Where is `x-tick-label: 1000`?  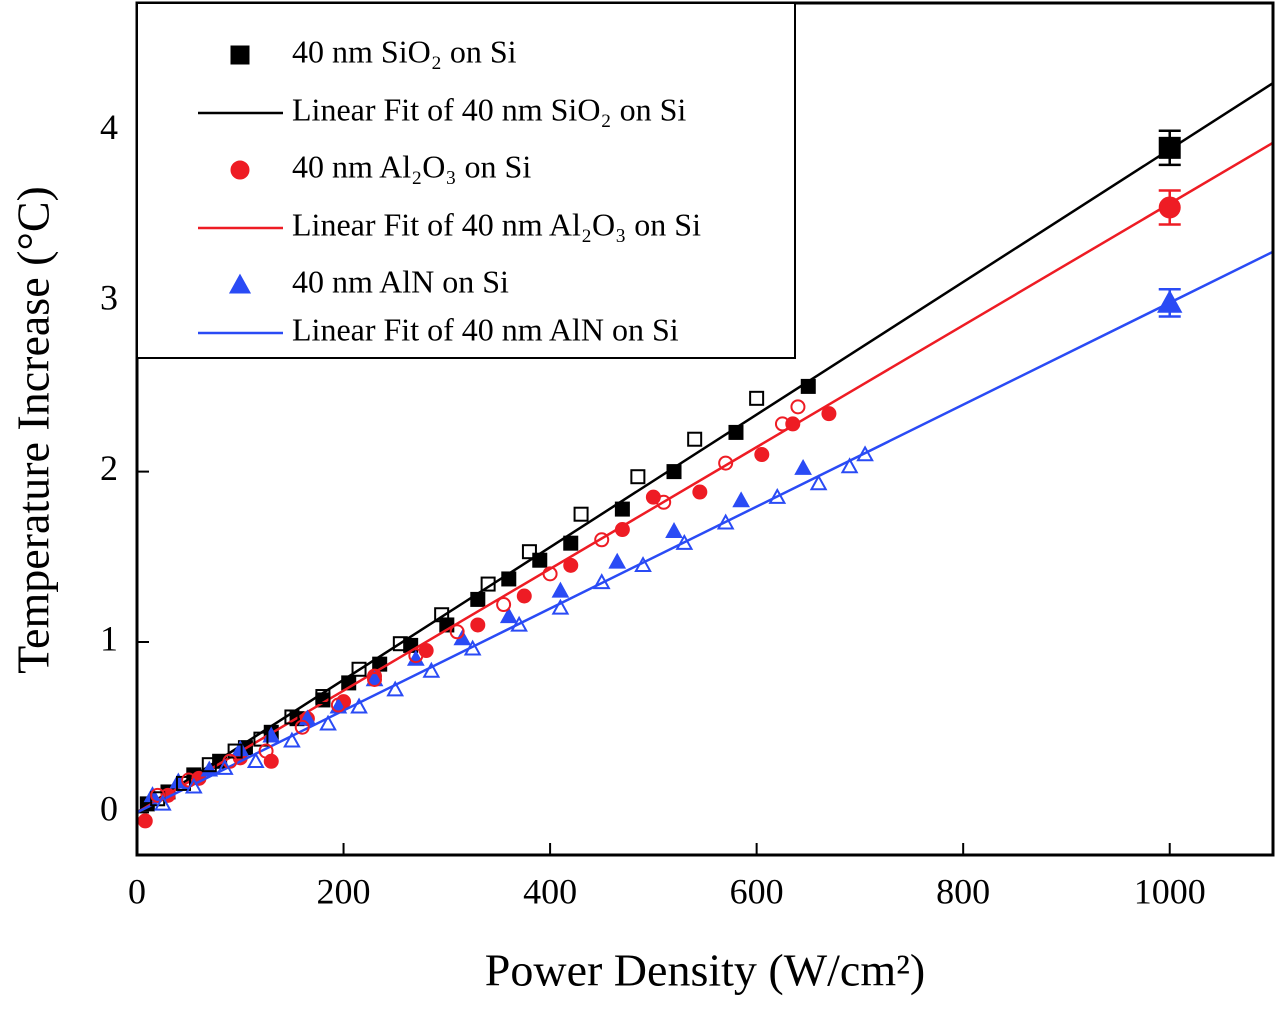
x-tick-label: 1000 is located at coordinates (1170, 891).